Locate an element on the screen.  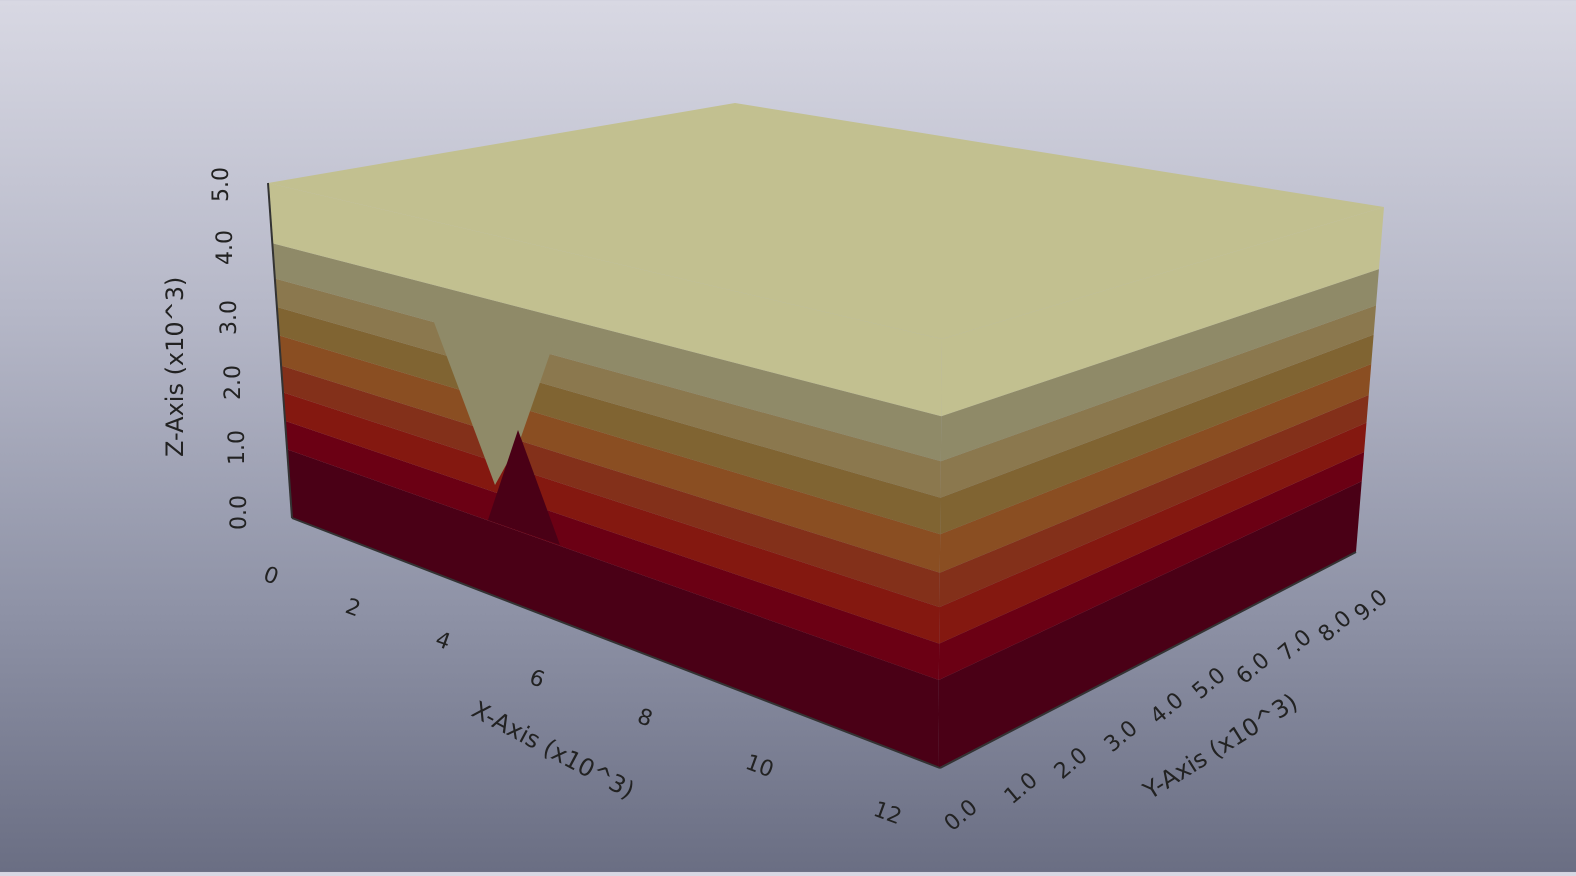
y-tick-label: 1.0 is located at coordinates (1021, 789).